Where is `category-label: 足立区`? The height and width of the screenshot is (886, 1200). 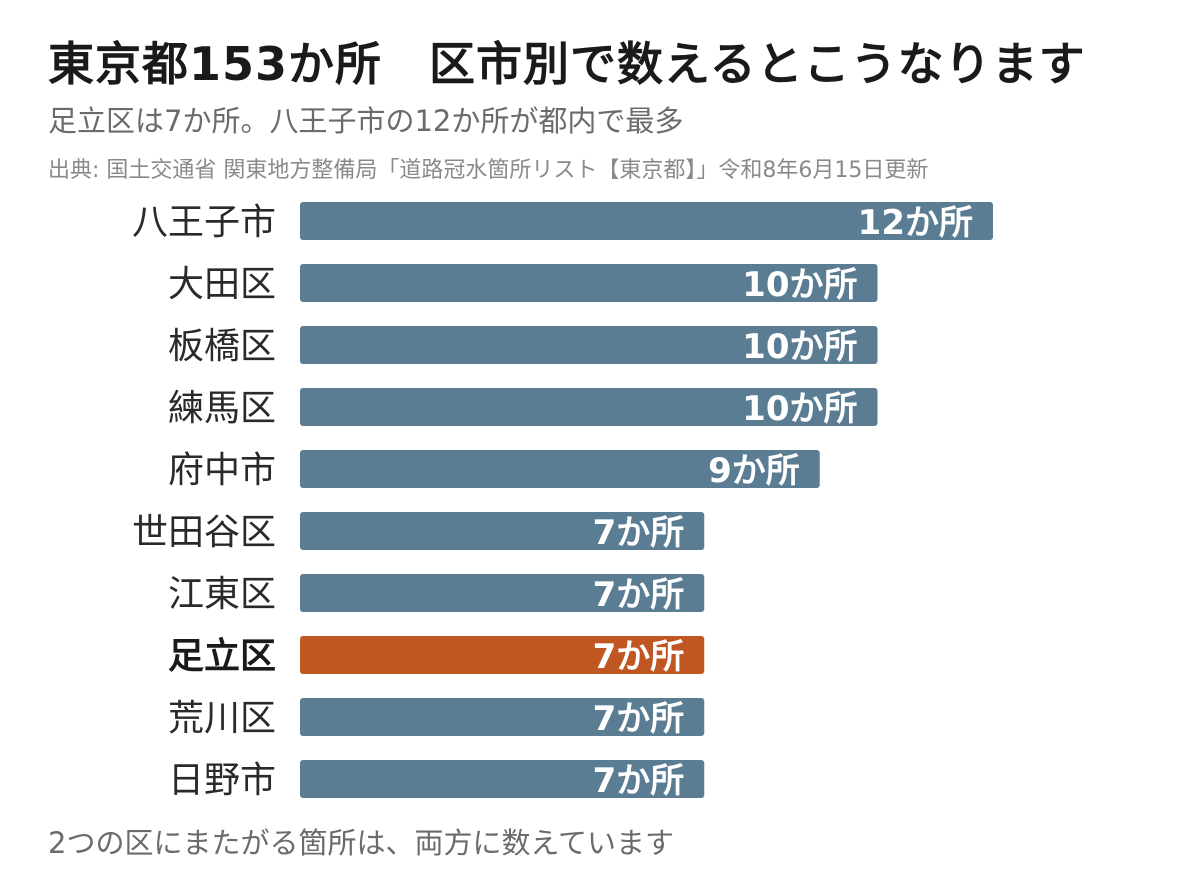
category-label: 足立区 is located at coordinates (222, 656).